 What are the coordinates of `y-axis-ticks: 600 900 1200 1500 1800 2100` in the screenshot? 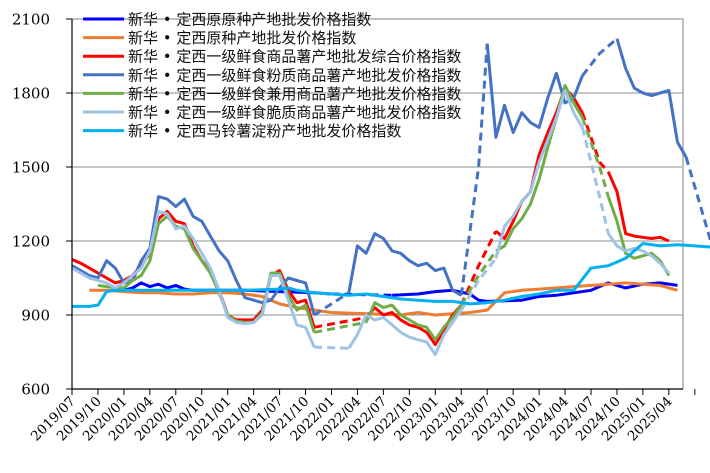 It's located at (42, 205).